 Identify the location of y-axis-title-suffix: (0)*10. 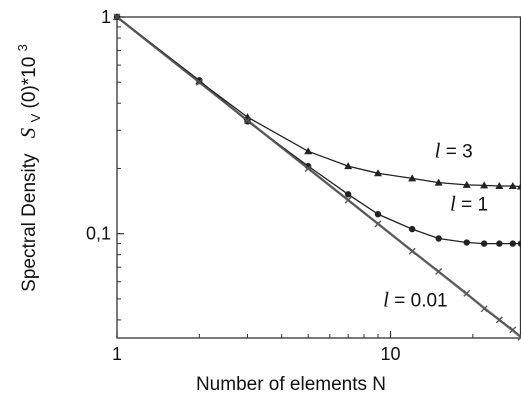
(29, 83).